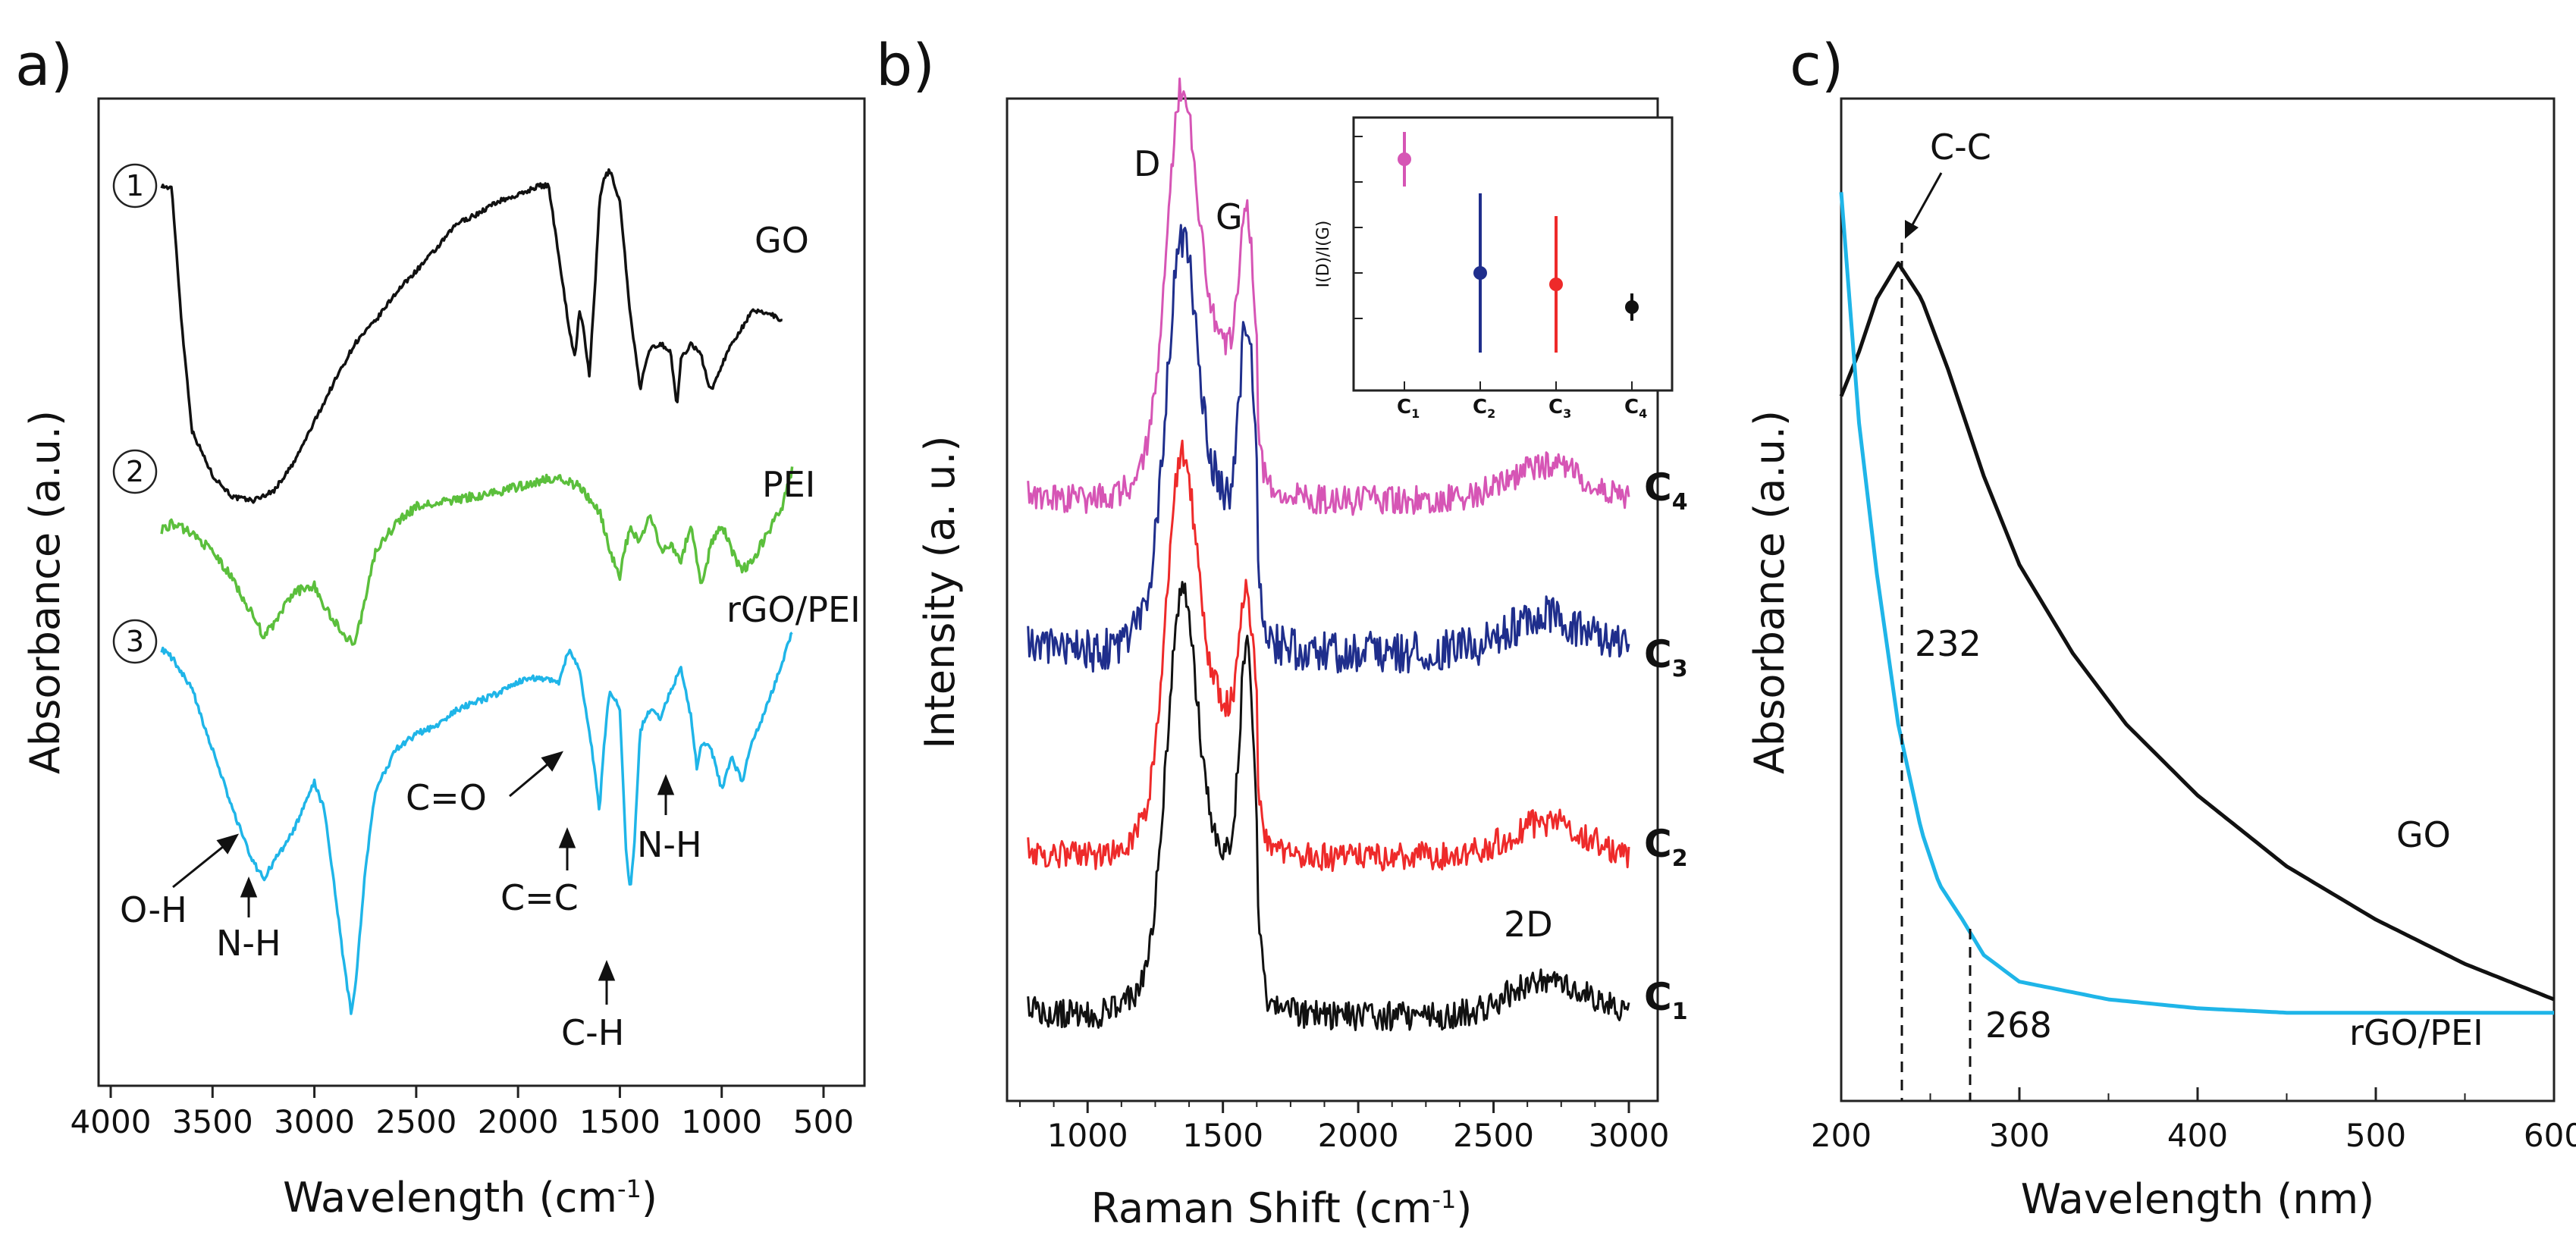 The height and width of the screenshot is (1245, 2576). Describe the element at coordinates (1328, 655) in the screenshot. I see `series-line-c2` at that location.